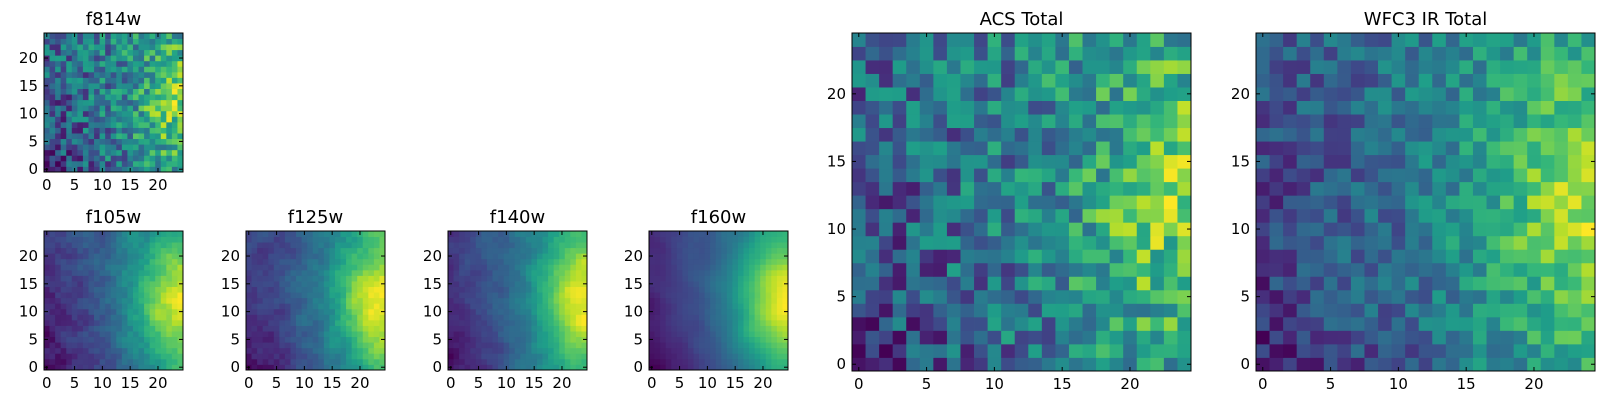 The height and width of the screenshot is (400, 1600). What do you see at coordinates (836, 161) in the screenshot?
I see `y-tick-label: 15` at bounding box center [836, 161].